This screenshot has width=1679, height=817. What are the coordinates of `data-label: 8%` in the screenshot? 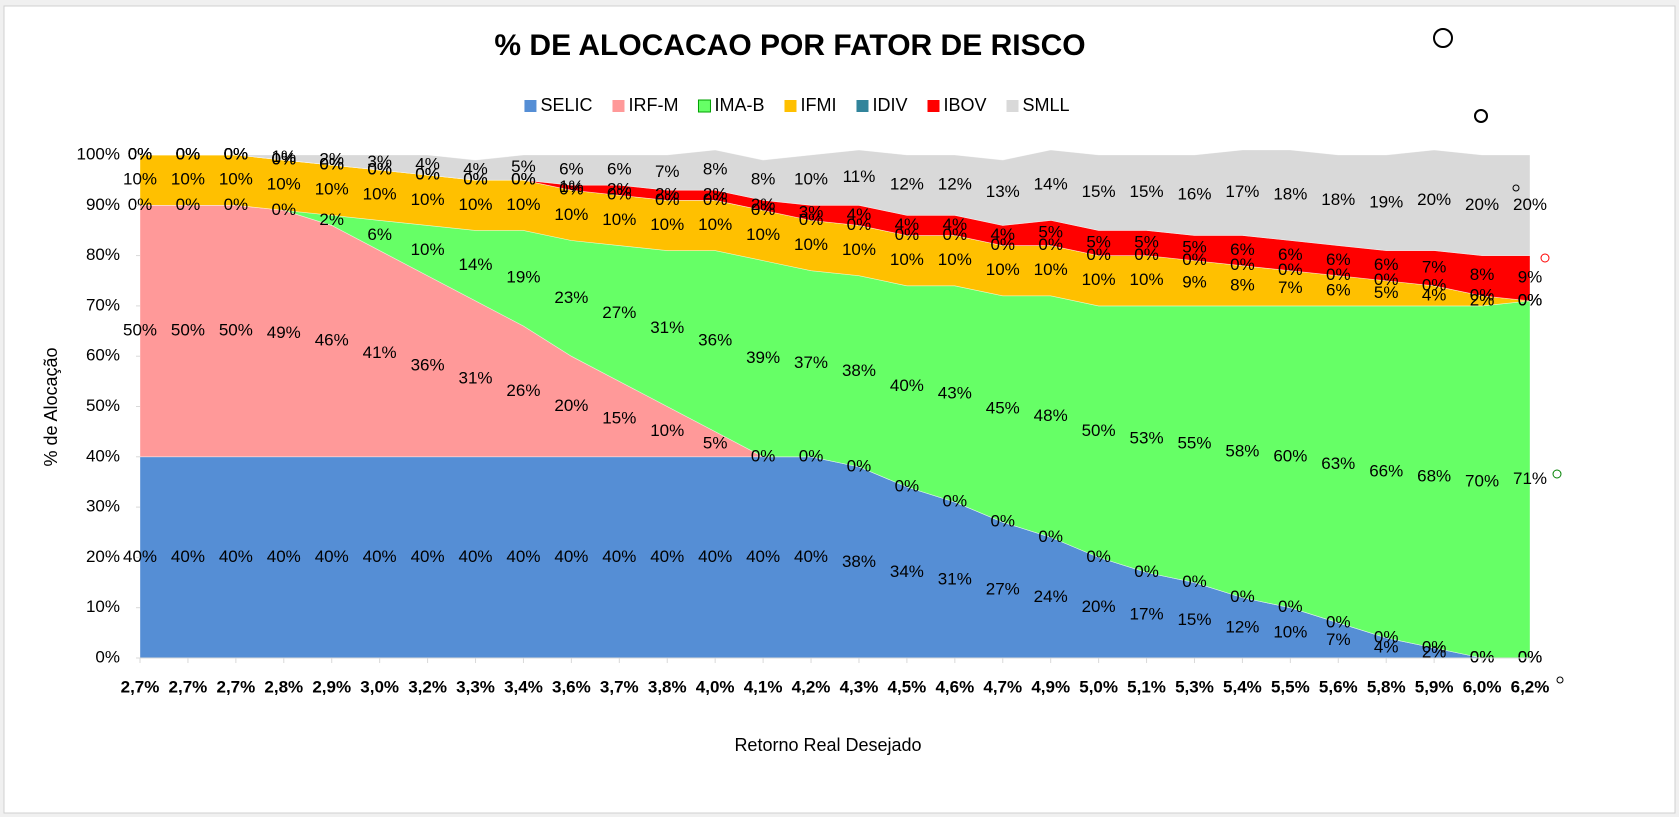 It's located at (715, 169).